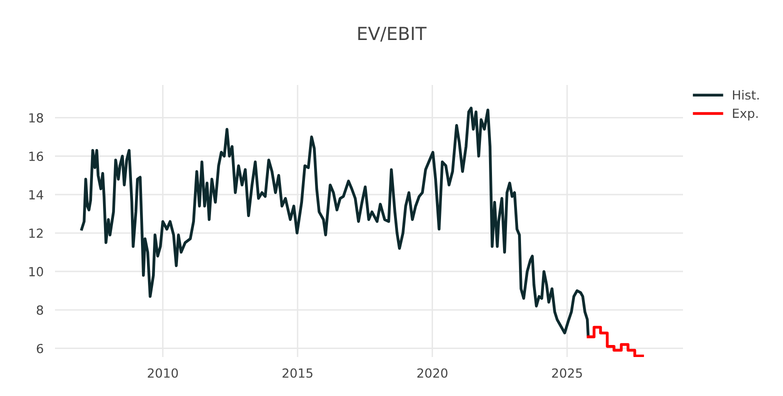 This screenshot has height=396, width=783. What do you see at coordinates (40, 310) in the screenshot?
I see `y-tick-label: 8` at bounding box center [40, 310].